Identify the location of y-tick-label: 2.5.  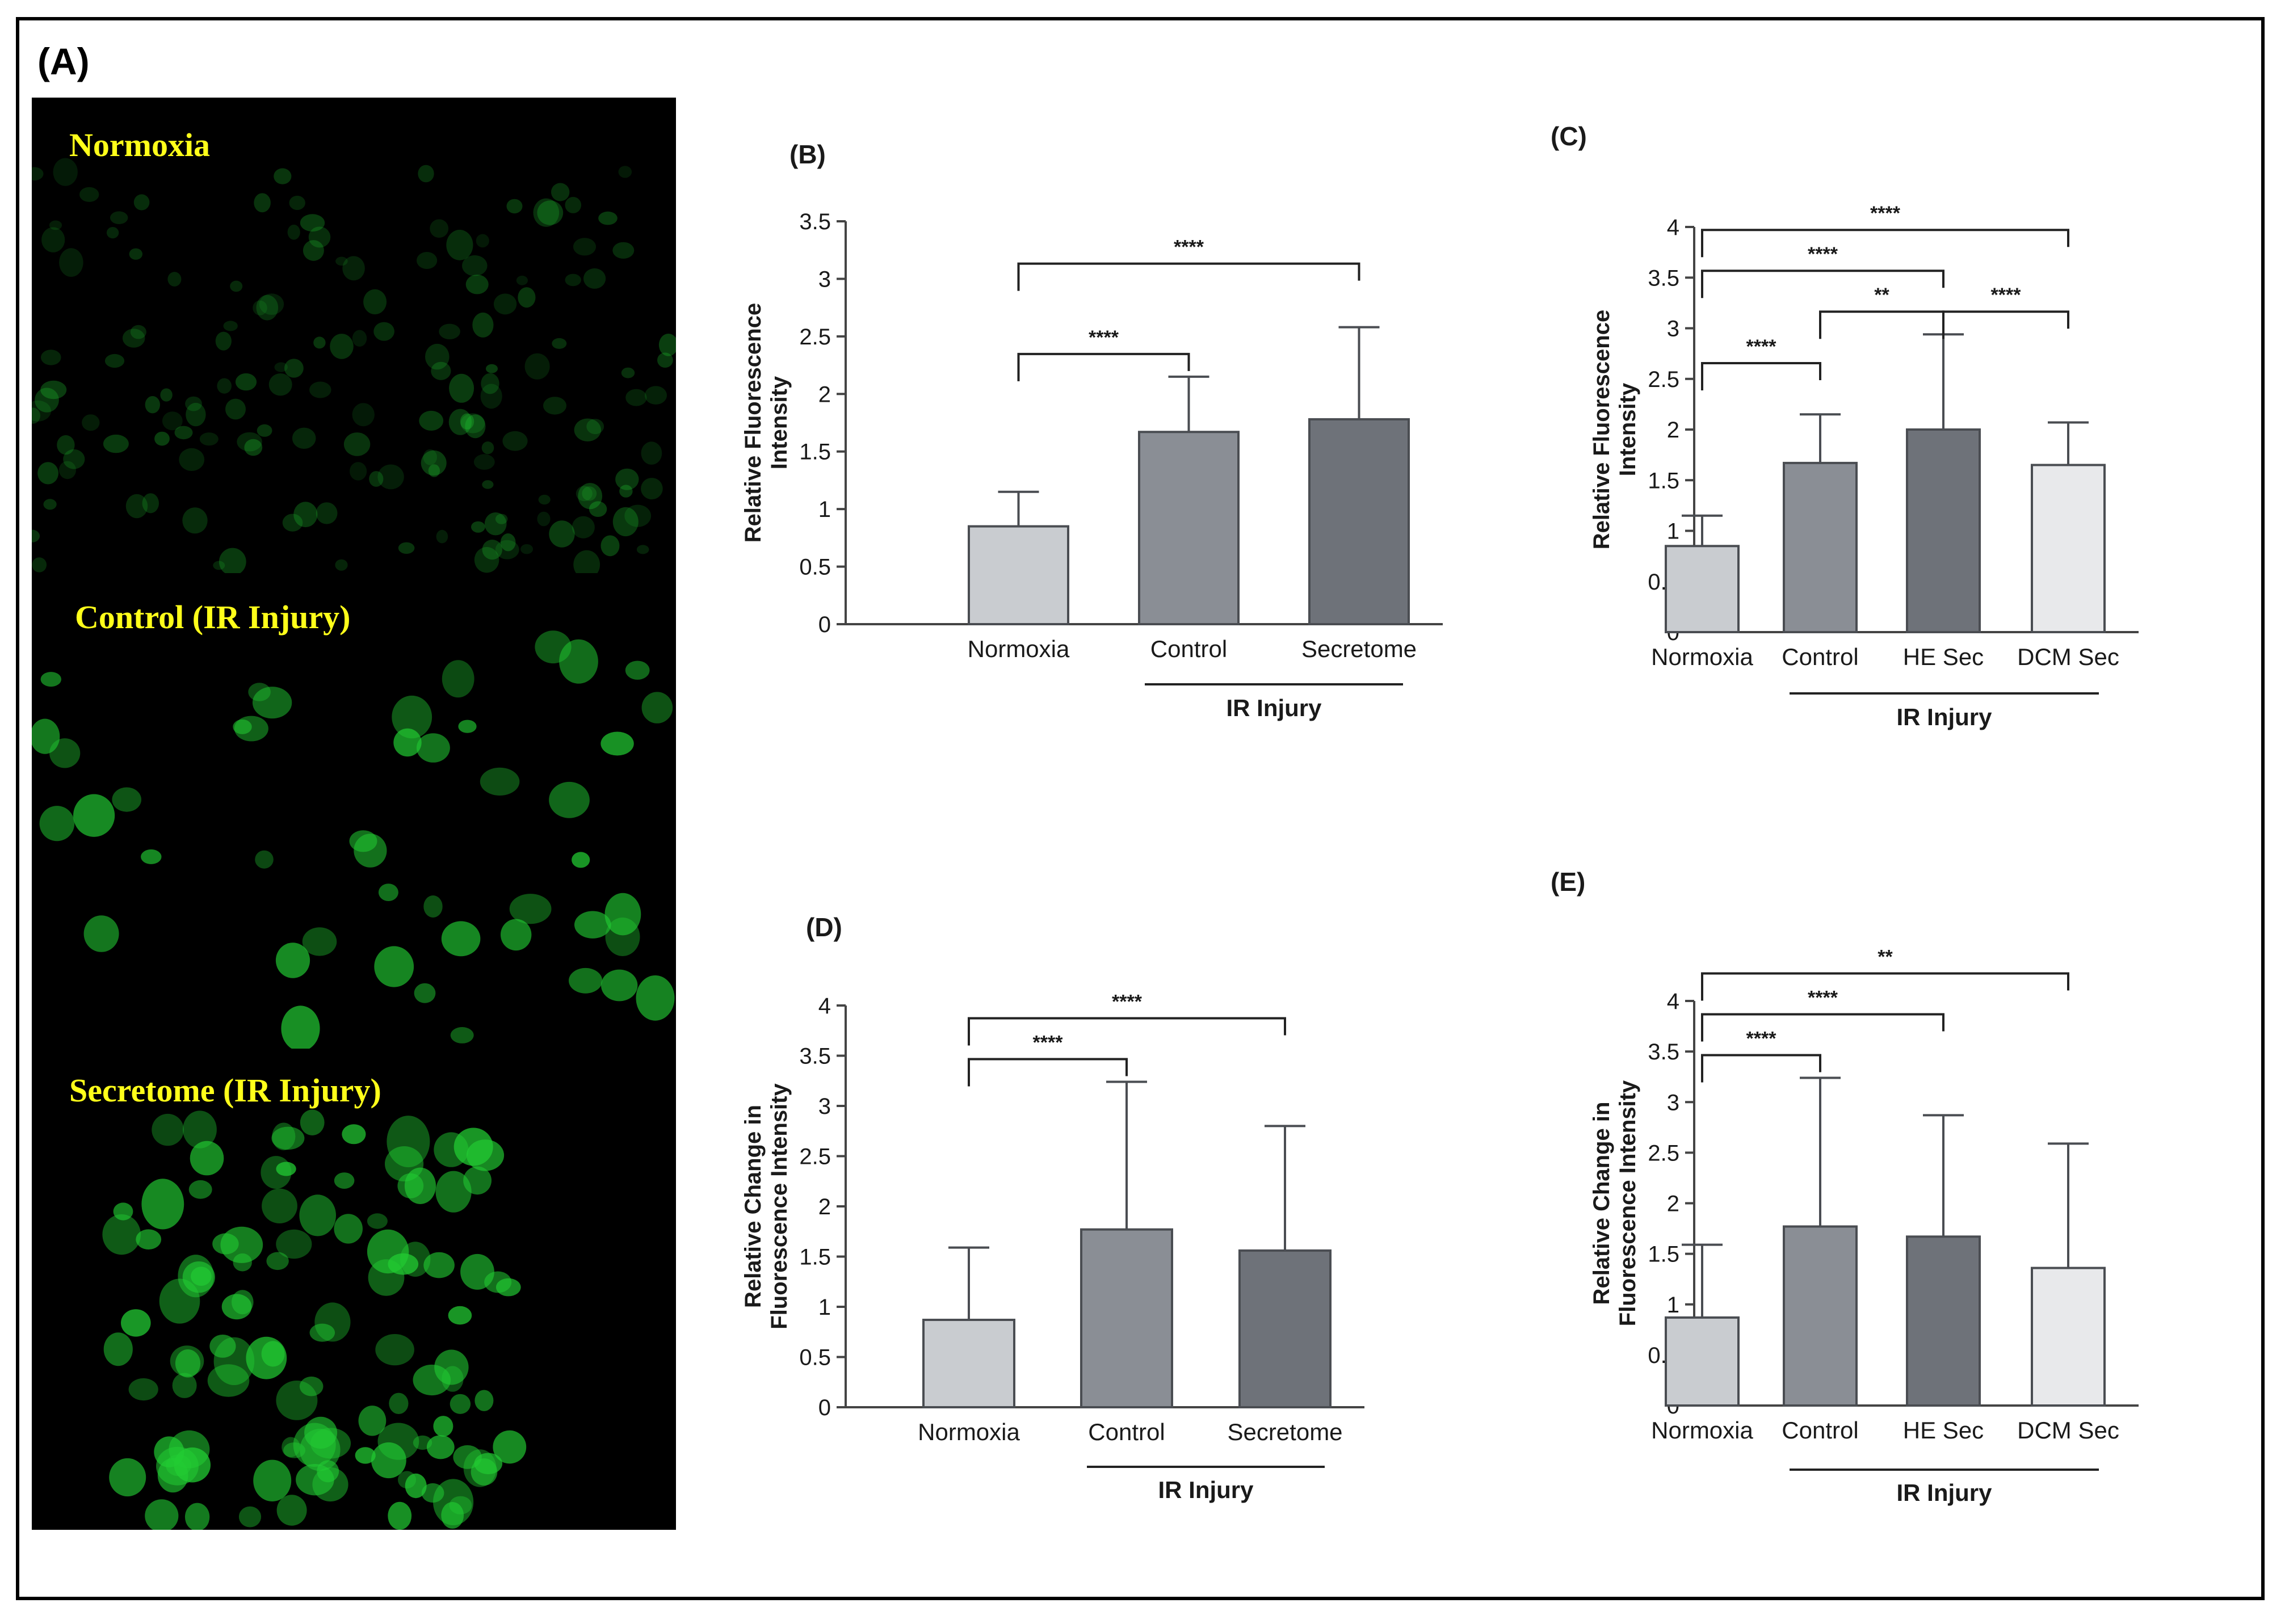
(815, 1157).